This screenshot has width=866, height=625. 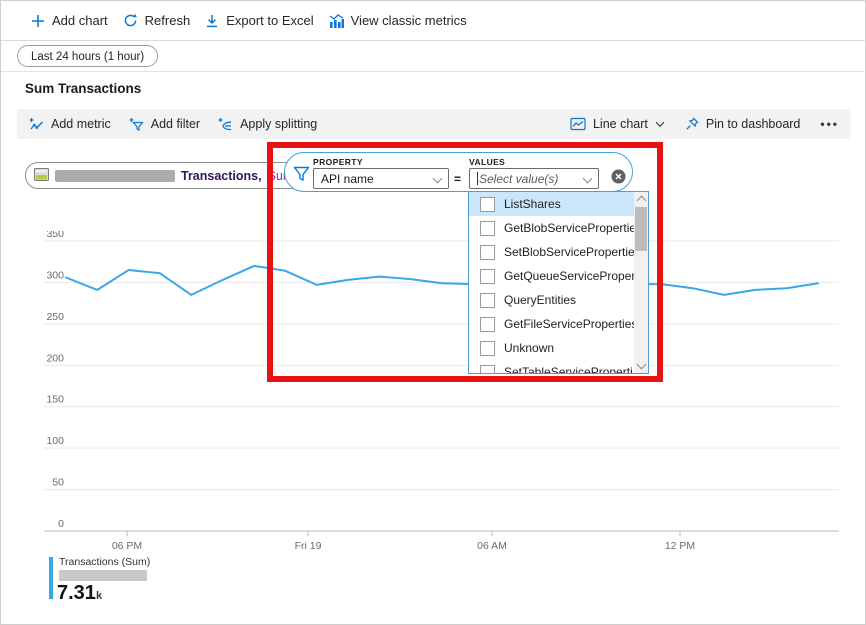 I want to click on dropdown-option: ListShares, so click(x=551, y=204).